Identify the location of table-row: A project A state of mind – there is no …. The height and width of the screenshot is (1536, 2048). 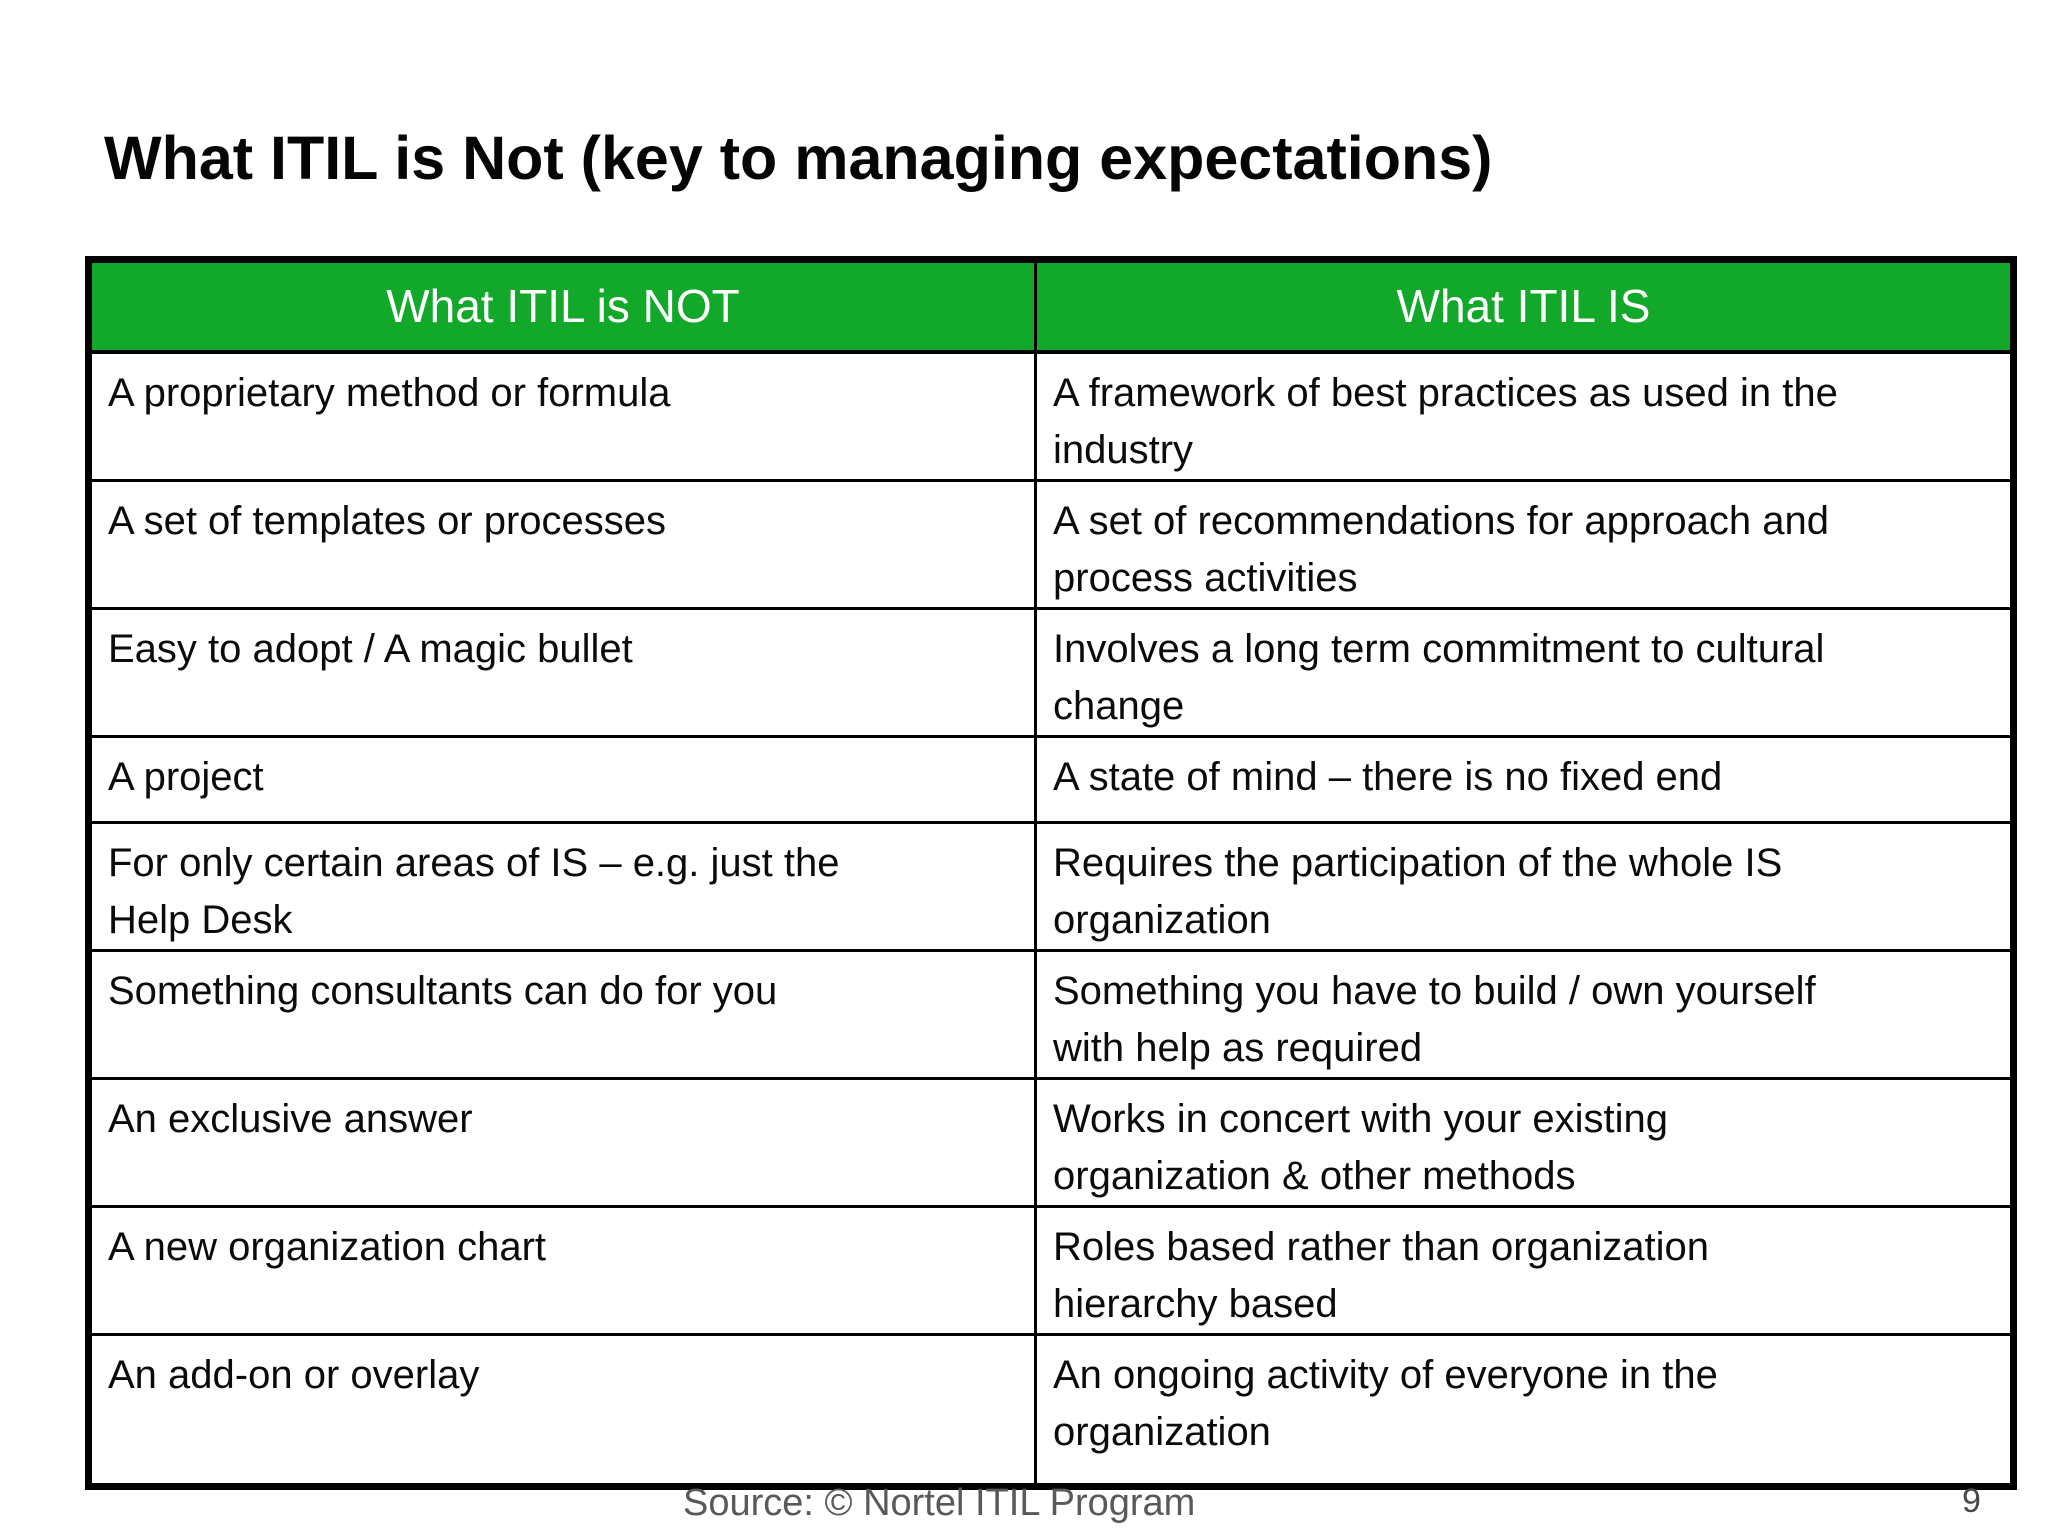
(1051, 779).